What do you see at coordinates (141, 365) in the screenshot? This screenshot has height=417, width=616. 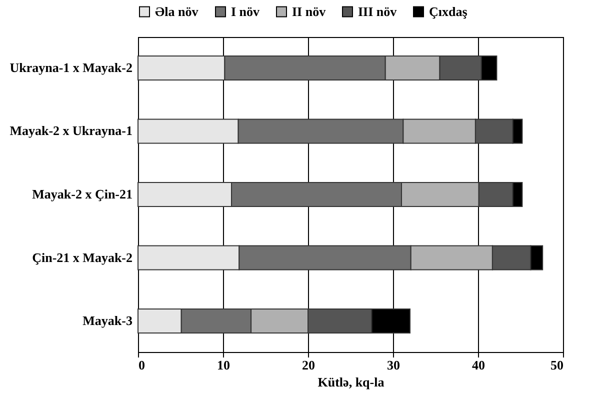 I see `x-tick-label: 0` at bounding box center [141, 365].